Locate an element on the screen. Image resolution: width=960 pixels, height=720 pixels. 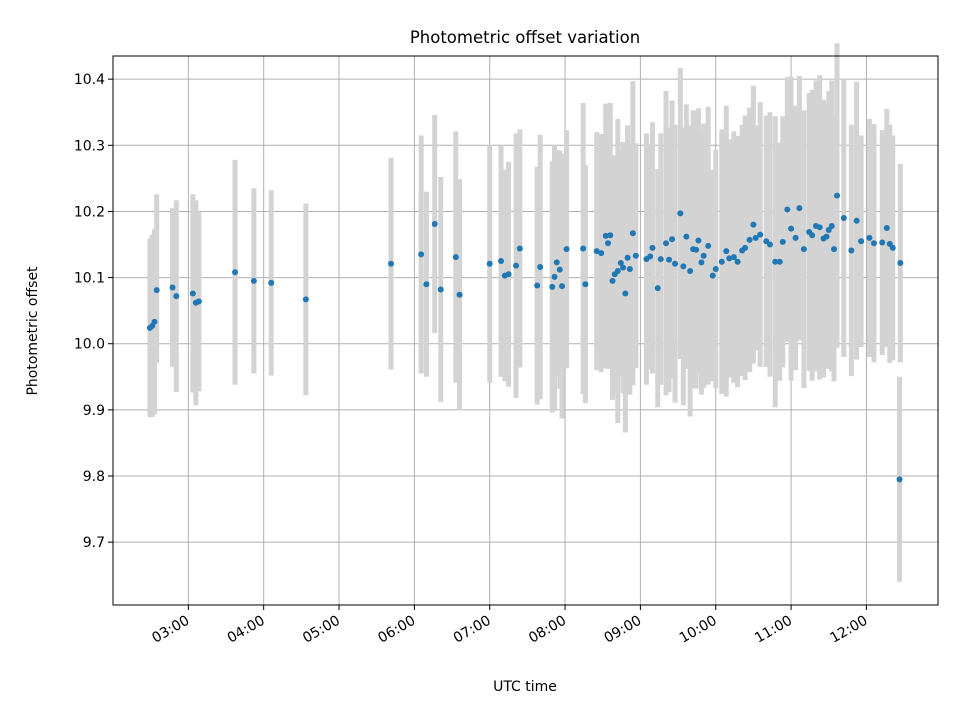
x-tick-label: 11:00 is located at coordinates (773, 630).